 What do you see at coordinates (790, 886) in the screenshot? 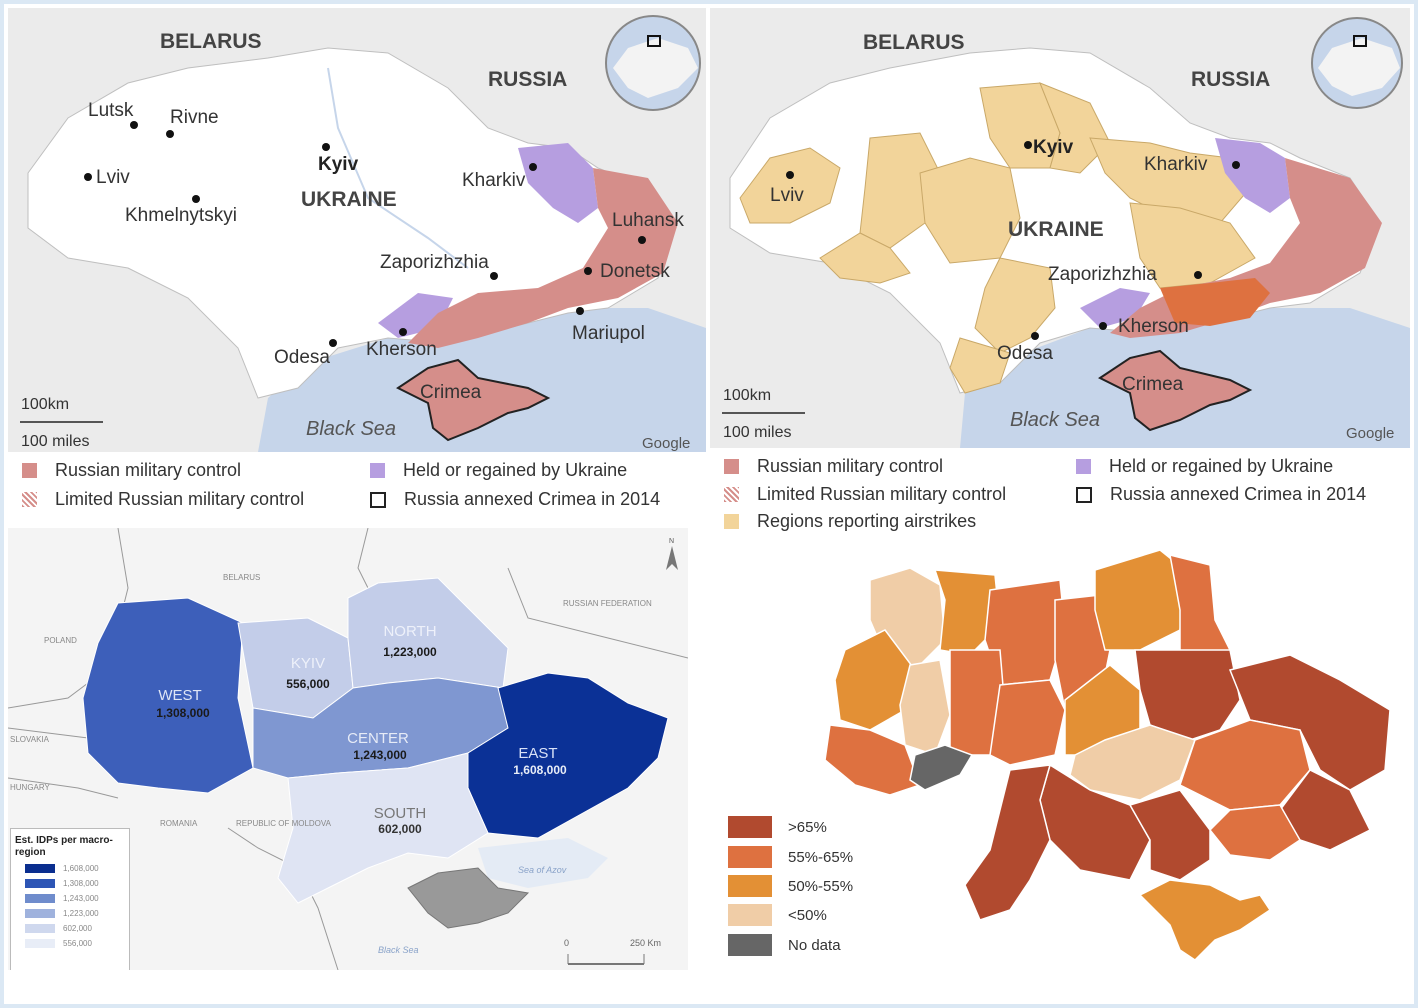
I see `legend4-item-50-55: 50%-55%` at bounding box center [790, 886].